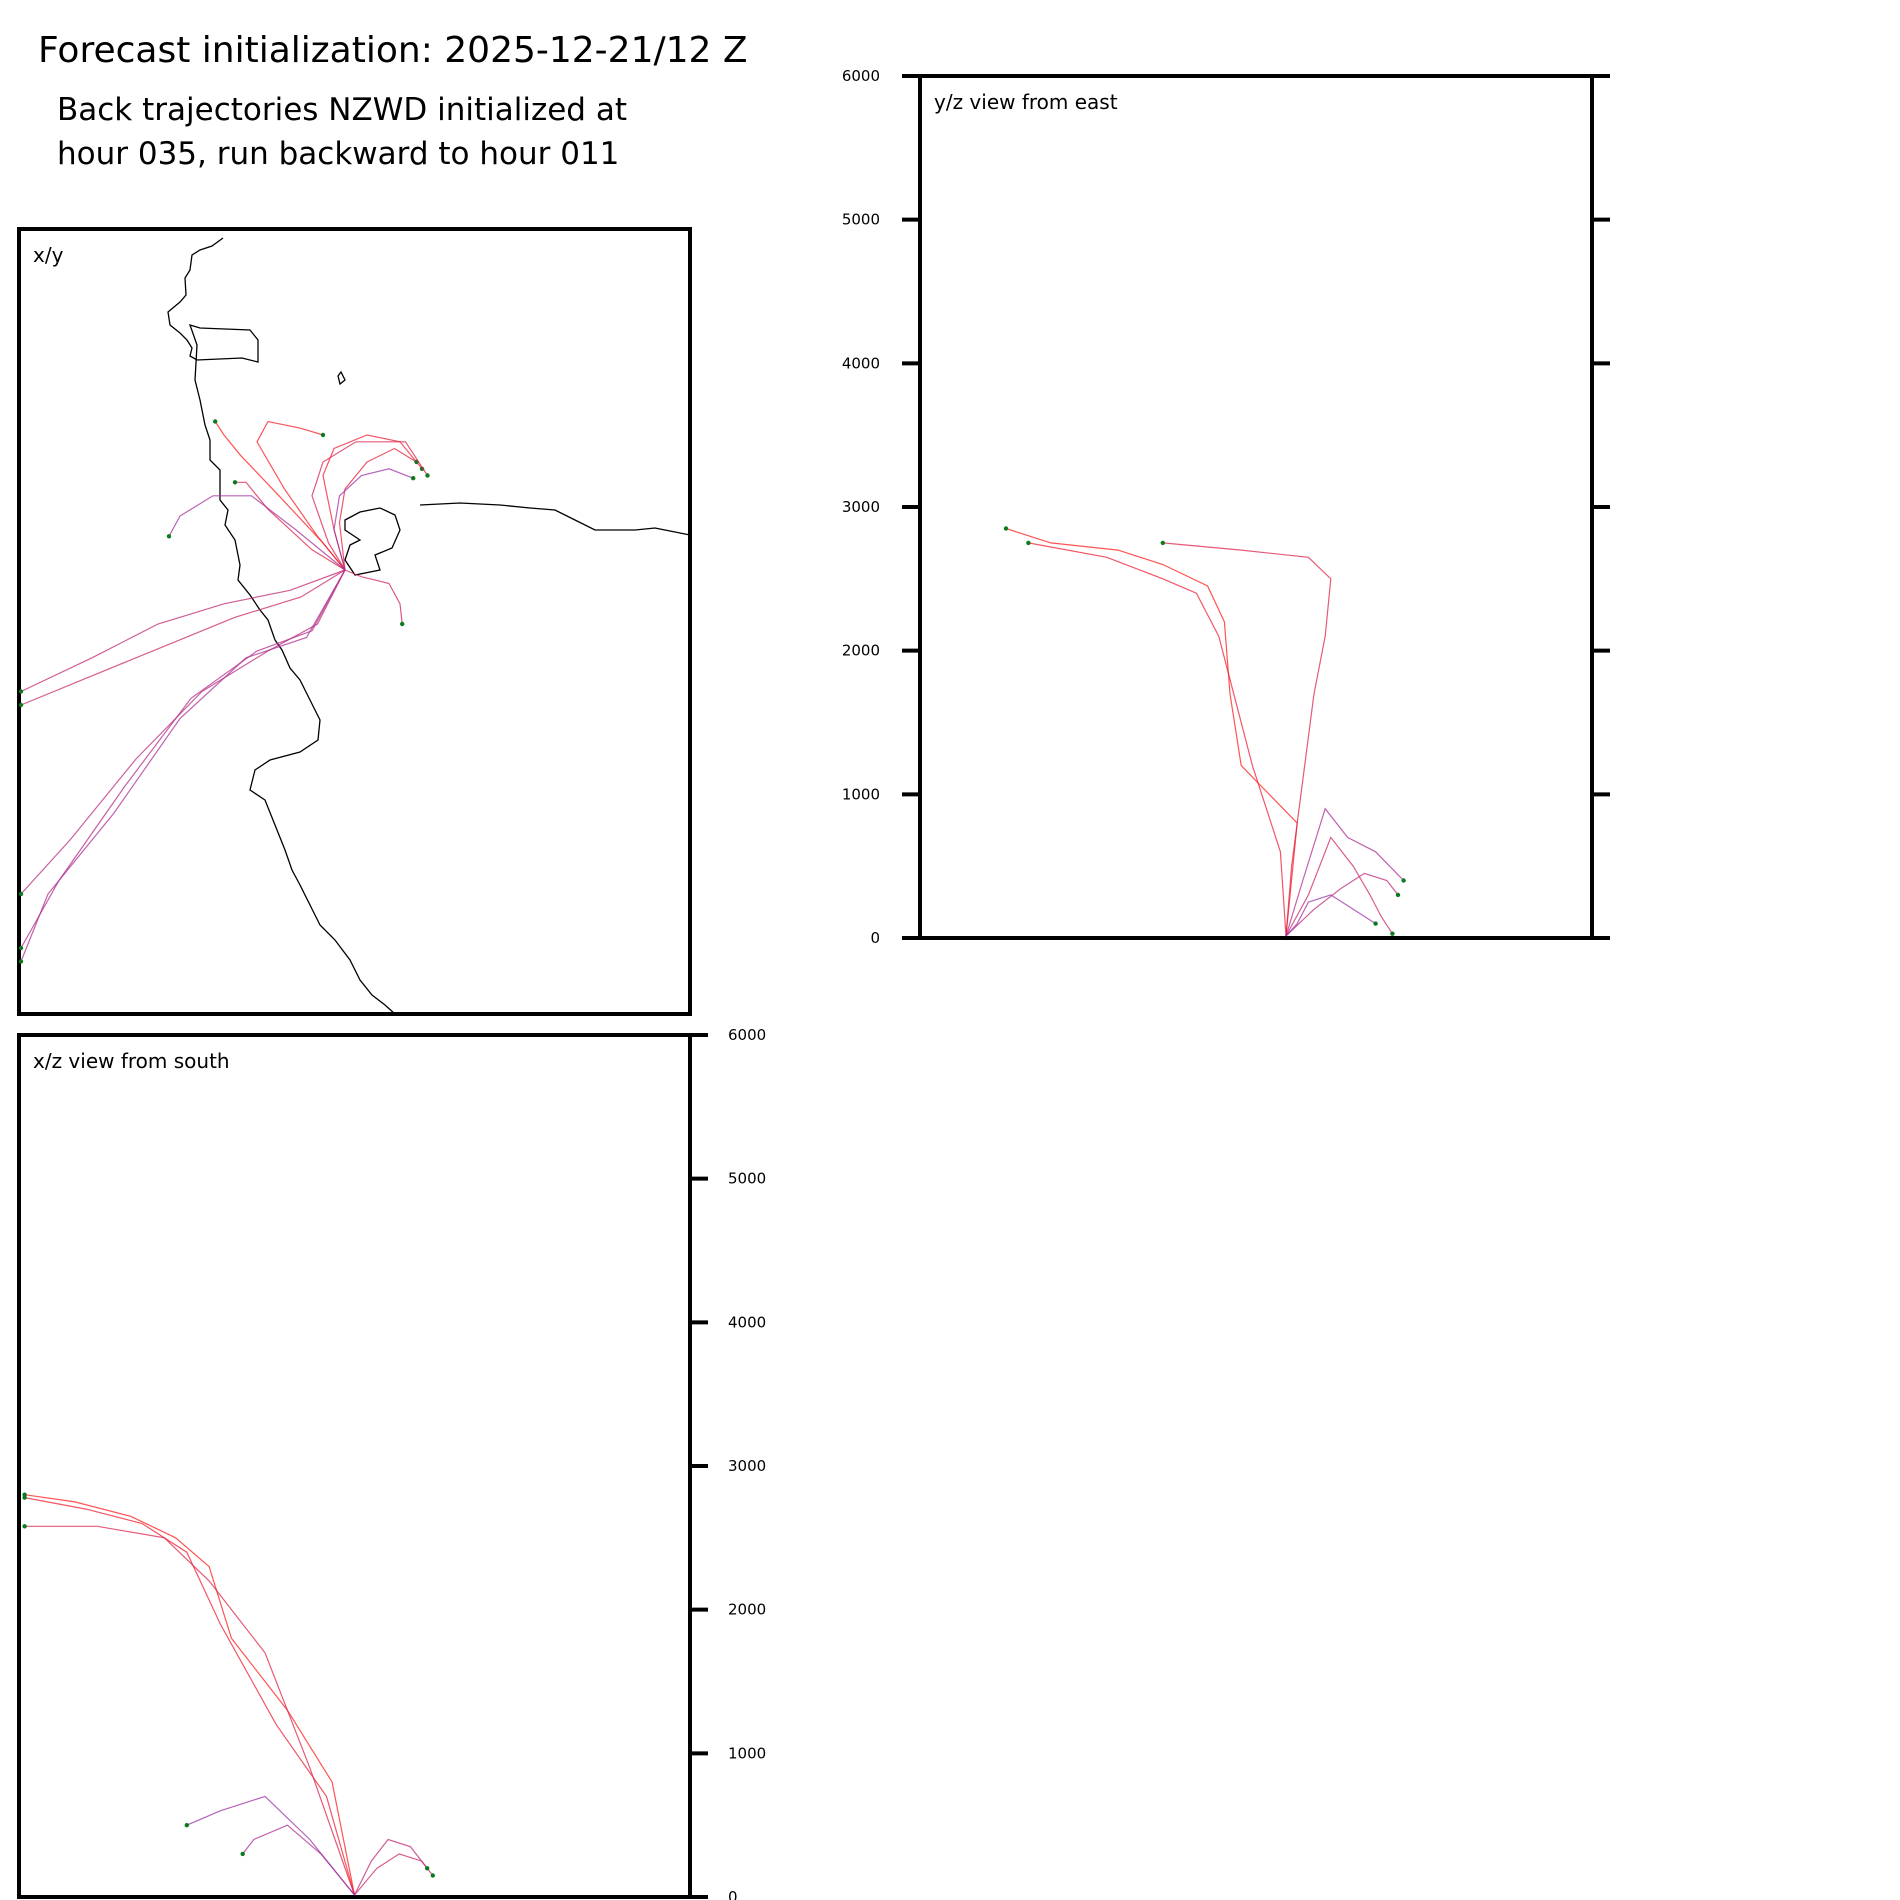 The height and width of the screenshot is (1900, 1900). What do you see at coordinates (215, 421) in the screenshot?
I see `trajectory-start-marker-traj-a` at bounding box center [215, 421].